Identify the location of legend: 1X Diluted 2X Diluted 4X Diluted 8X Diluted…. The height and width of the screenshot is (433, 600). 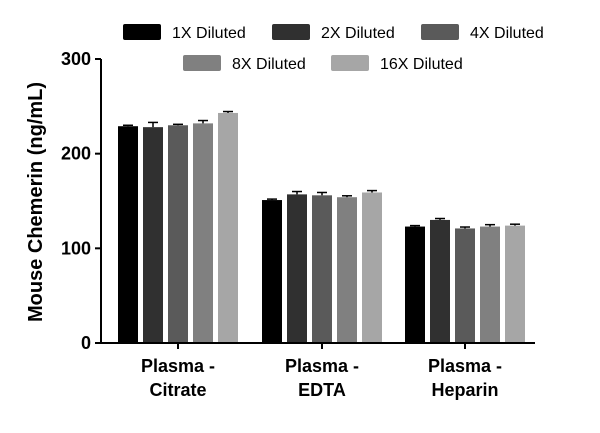
(333, 48).